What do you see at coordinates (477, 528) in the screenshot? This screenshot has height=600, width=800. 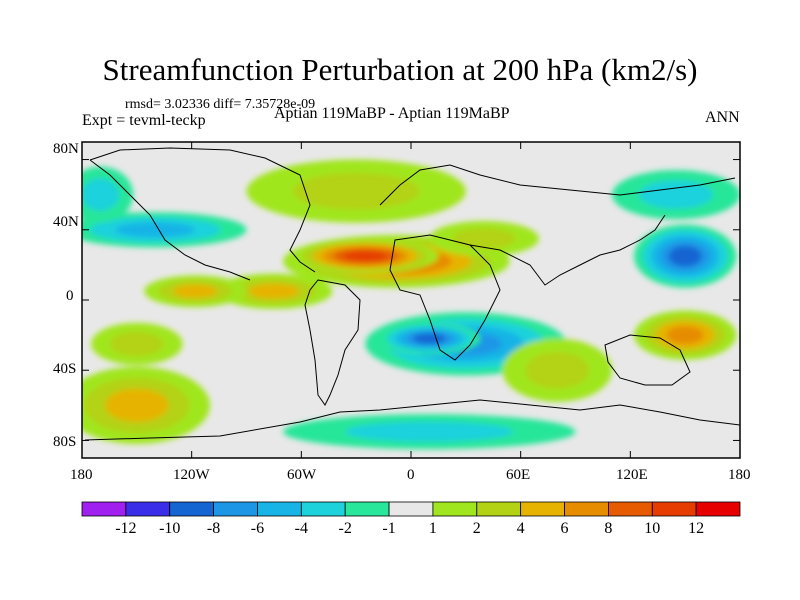 I see `colorbar-label-8: 2` at bounding box center [477, 528].